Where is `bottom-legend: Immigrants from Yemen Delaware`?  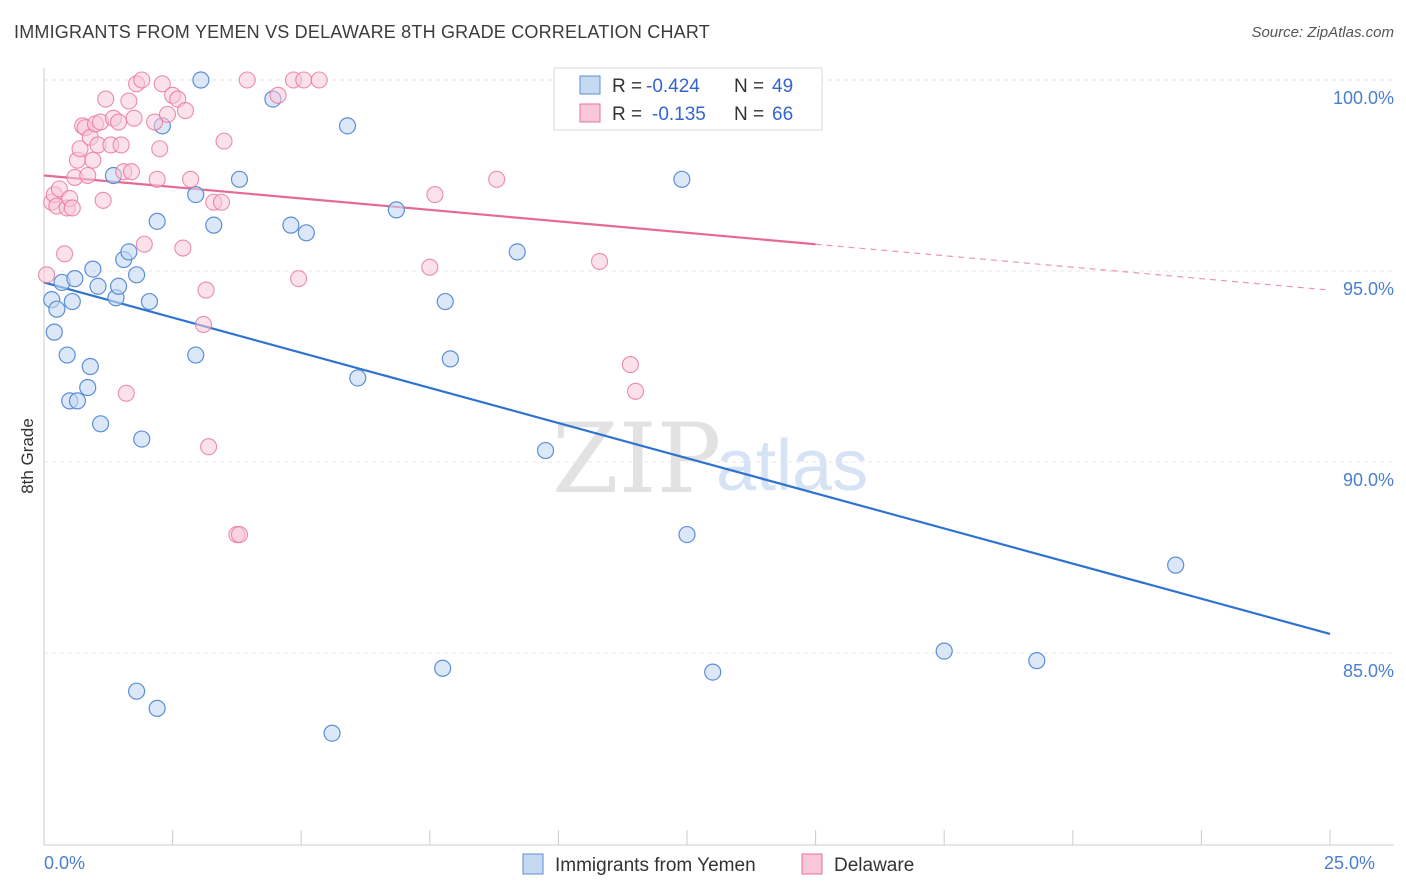
bottom-legend: Immigrants from Yemen Delaware is located at coordinates (718, 864).